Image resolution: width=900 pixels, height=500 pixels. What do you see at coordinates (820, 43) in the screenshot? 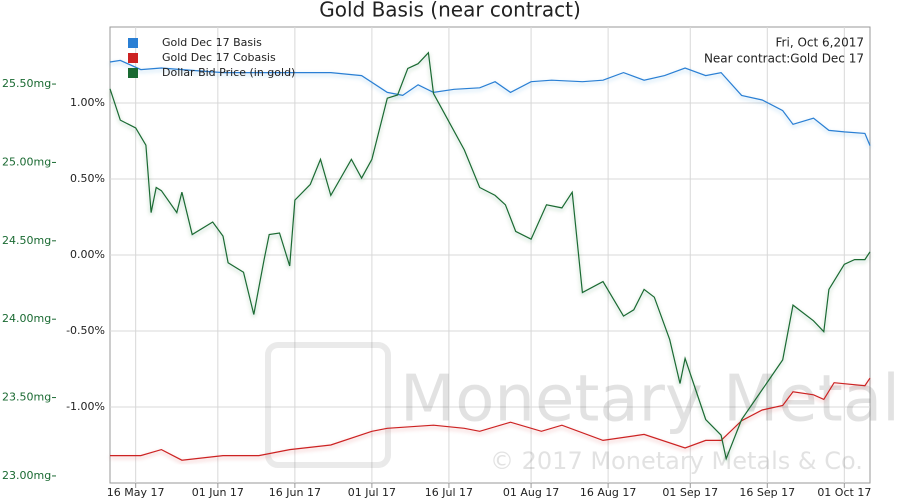
I see `annotation: Fri, Oct 6,2017` at bounding box center [820, 43].